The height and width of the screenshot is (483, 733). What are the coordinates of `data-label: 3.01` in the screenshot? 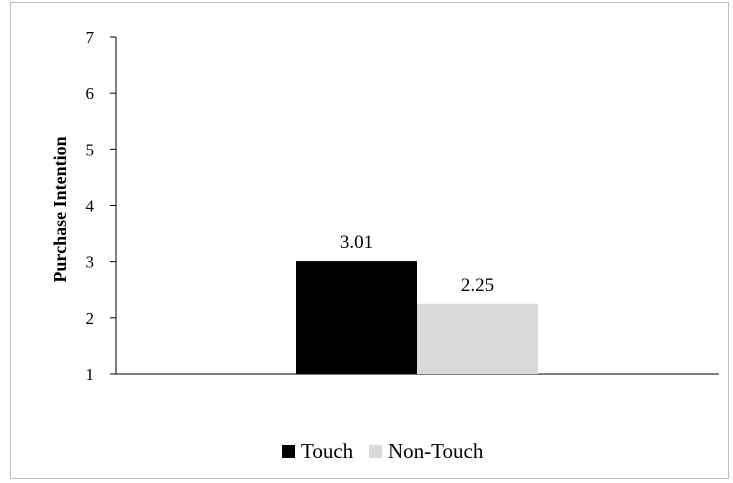 It's located at (356, 242).